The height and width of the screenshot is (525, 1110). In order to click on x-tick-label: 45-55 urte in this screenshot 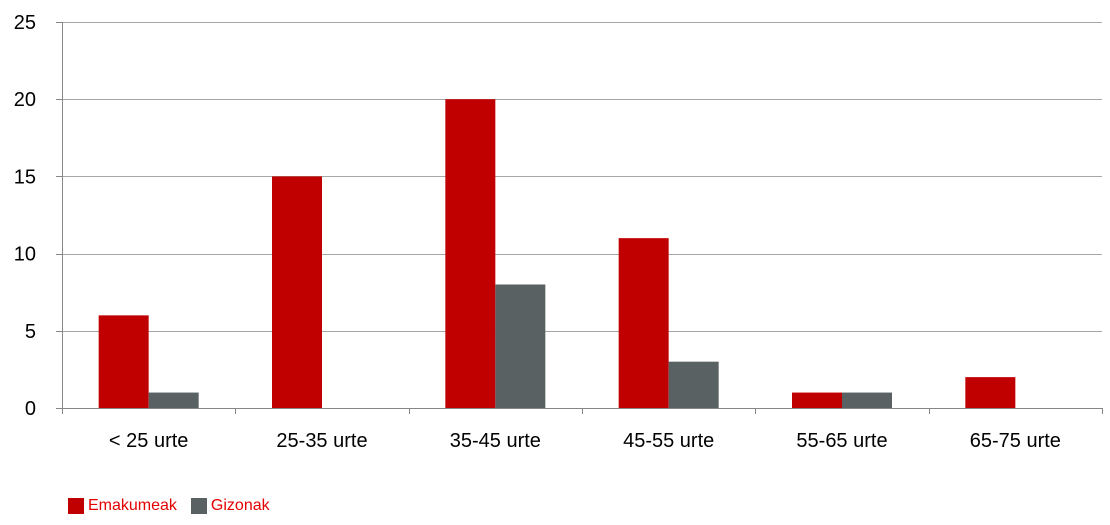, I will do `click(668, 441)`.